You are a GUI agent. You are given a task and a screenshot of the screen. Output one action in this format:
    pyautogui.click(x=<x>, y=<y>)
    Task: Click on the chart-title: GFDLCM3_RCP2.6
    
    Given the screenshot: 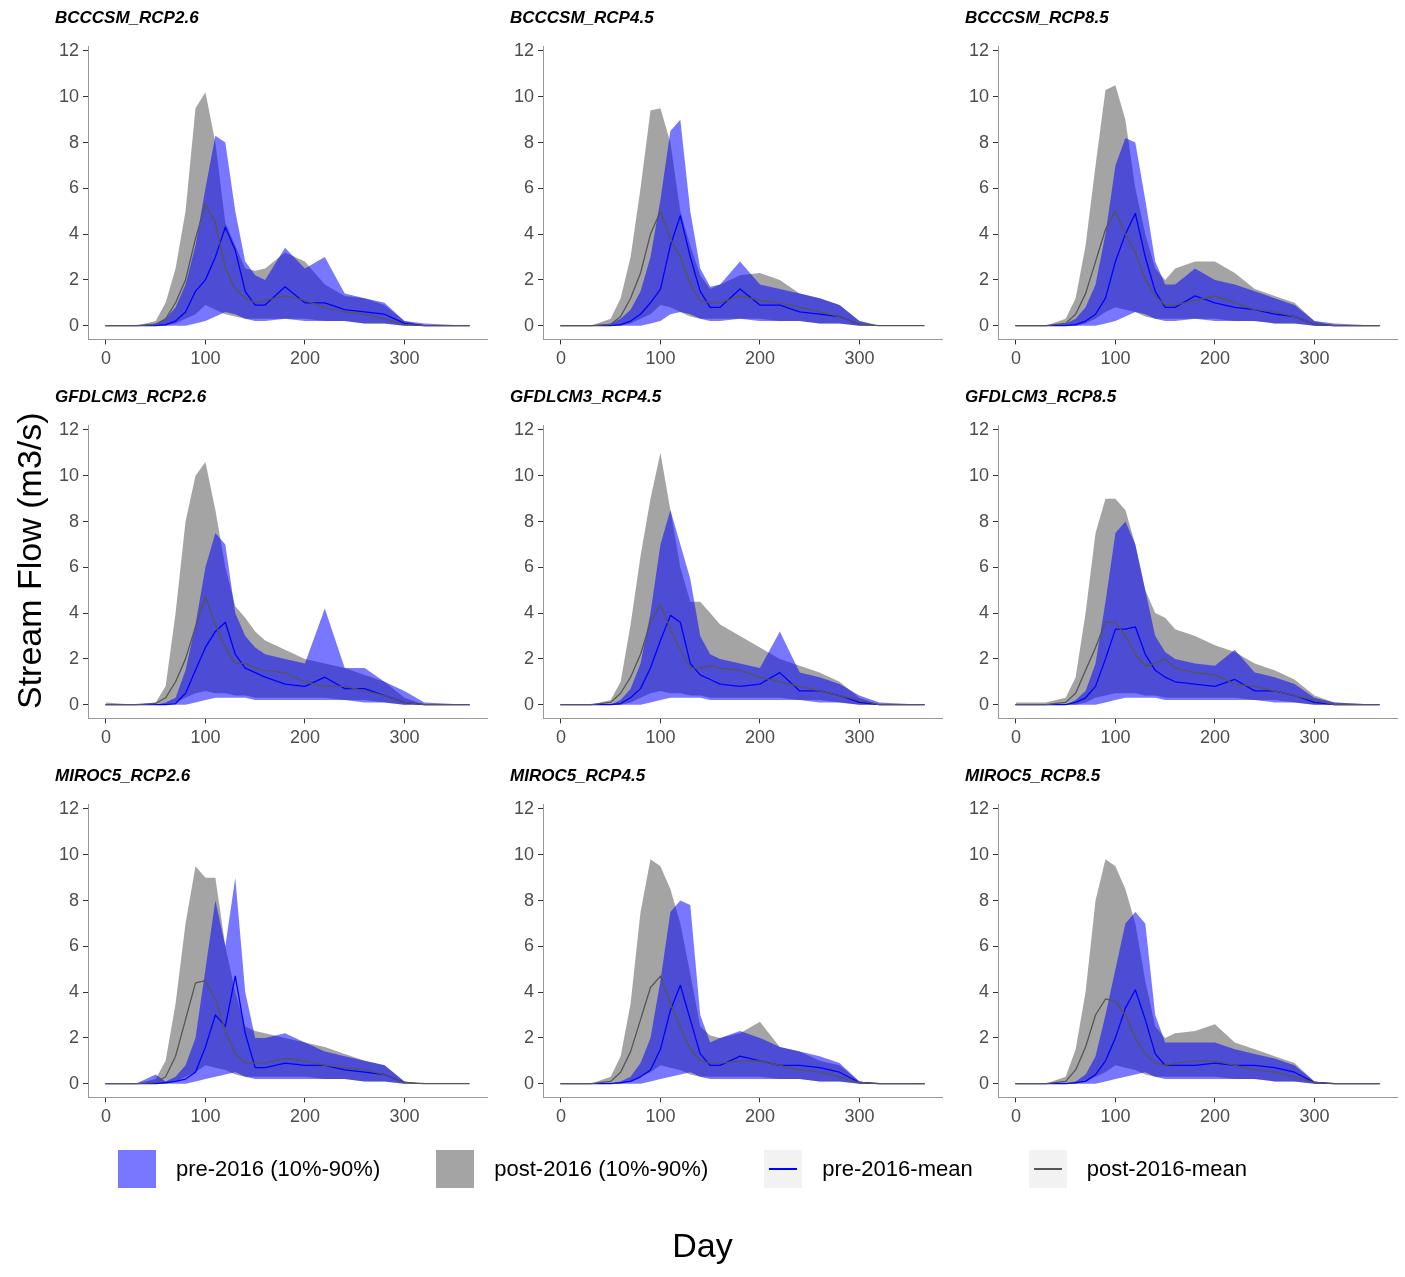 What is the action you would take?
    pyautogui.click(x=131, y=396)
    